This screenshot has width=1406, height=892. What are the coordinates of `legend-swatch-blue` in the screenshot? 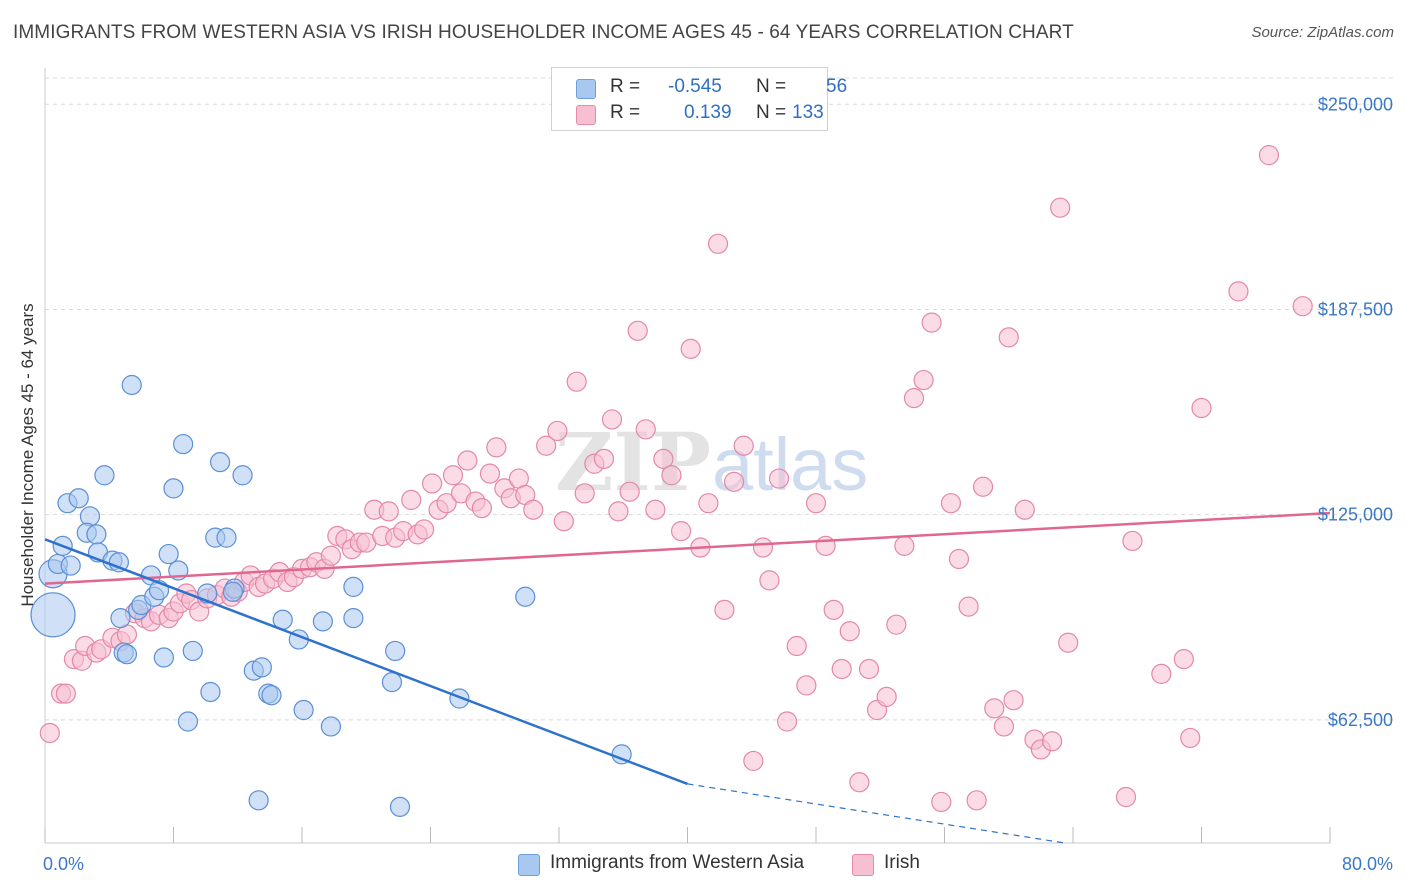 It's located at (586, 89).